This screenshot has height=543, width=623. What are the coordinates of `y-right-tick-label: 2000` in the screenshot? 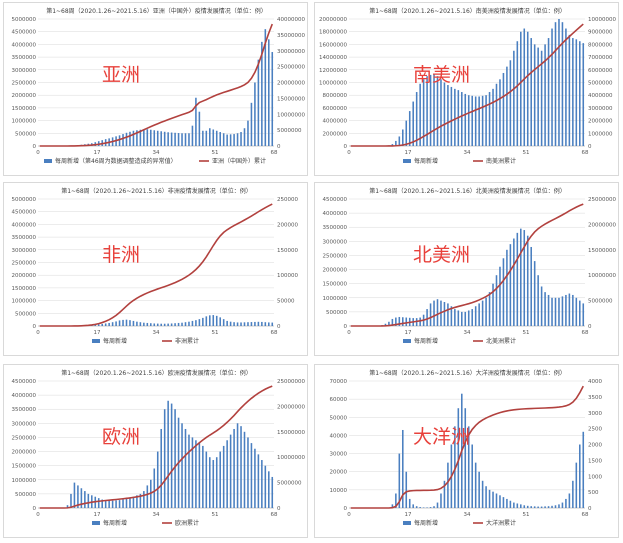 It's located at (595, 446).